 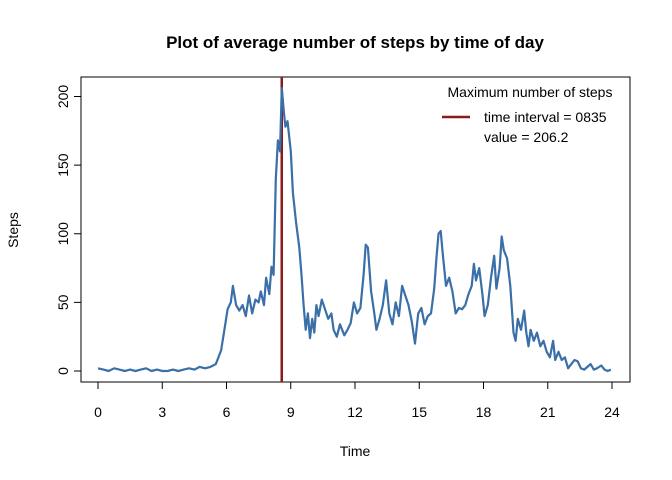 What do you see at coordinates (162, 412) in the screenshot?
I see `x-tick-label: 3` at bounding box center [162, 412].